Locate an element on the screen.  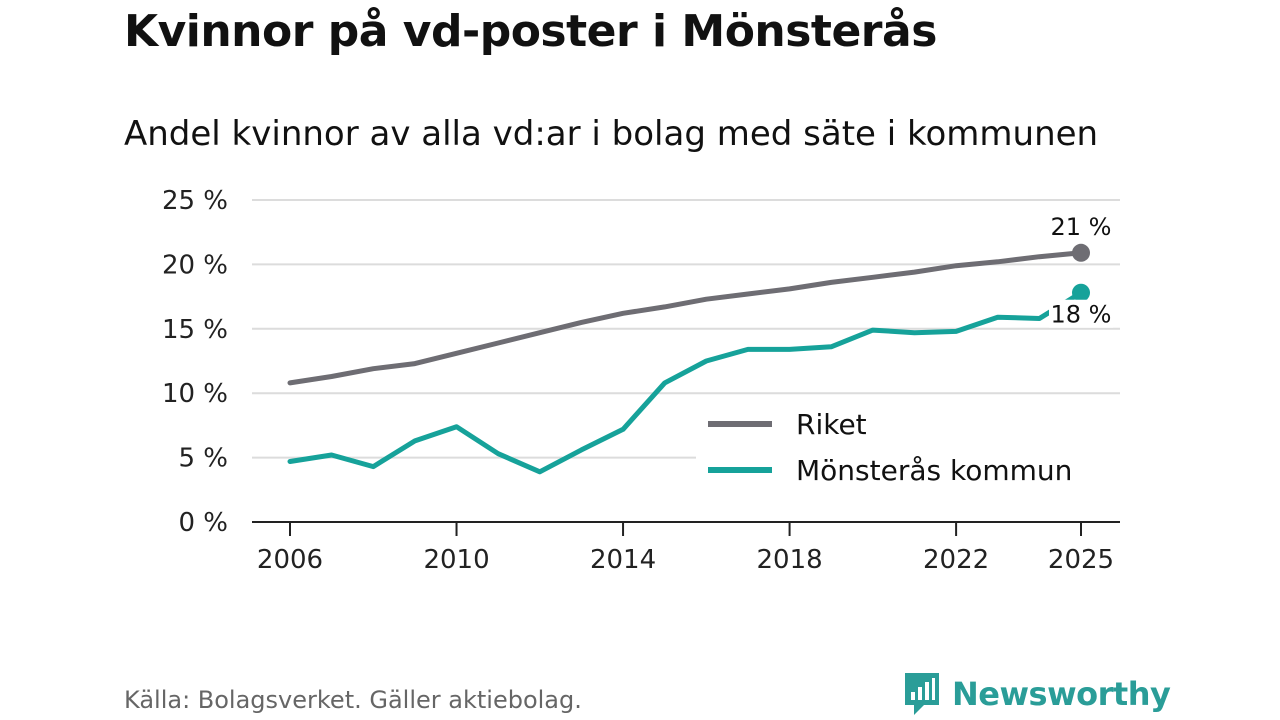
end-label-kommun-background is located at coordinates (1081, 313).